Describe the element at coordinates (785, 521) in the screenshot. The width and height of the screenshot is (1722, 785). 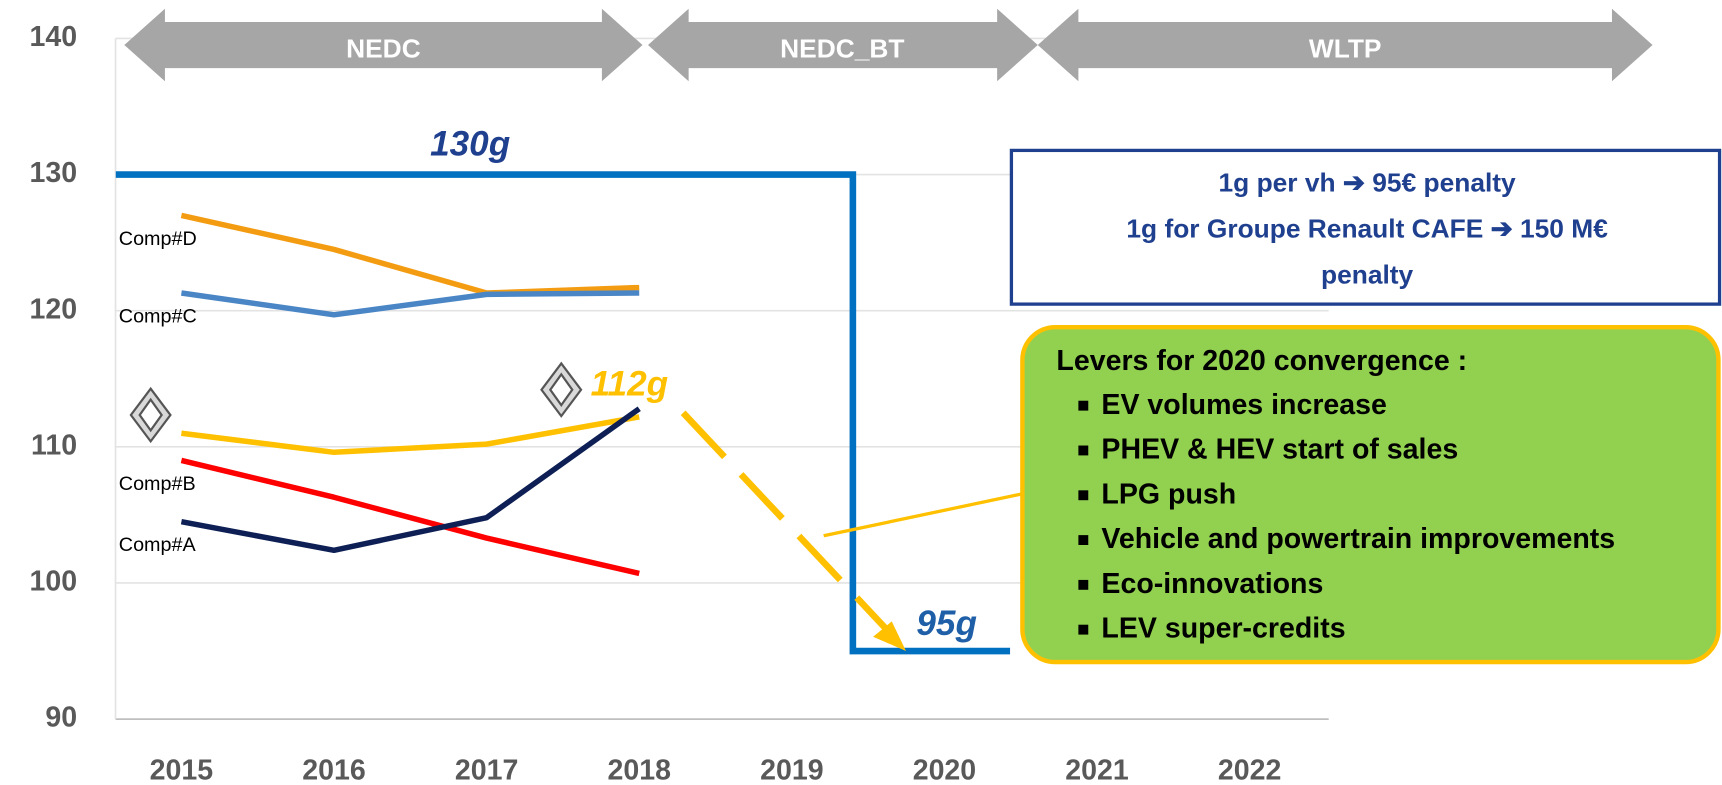
I see `trend-arrow` at that location.